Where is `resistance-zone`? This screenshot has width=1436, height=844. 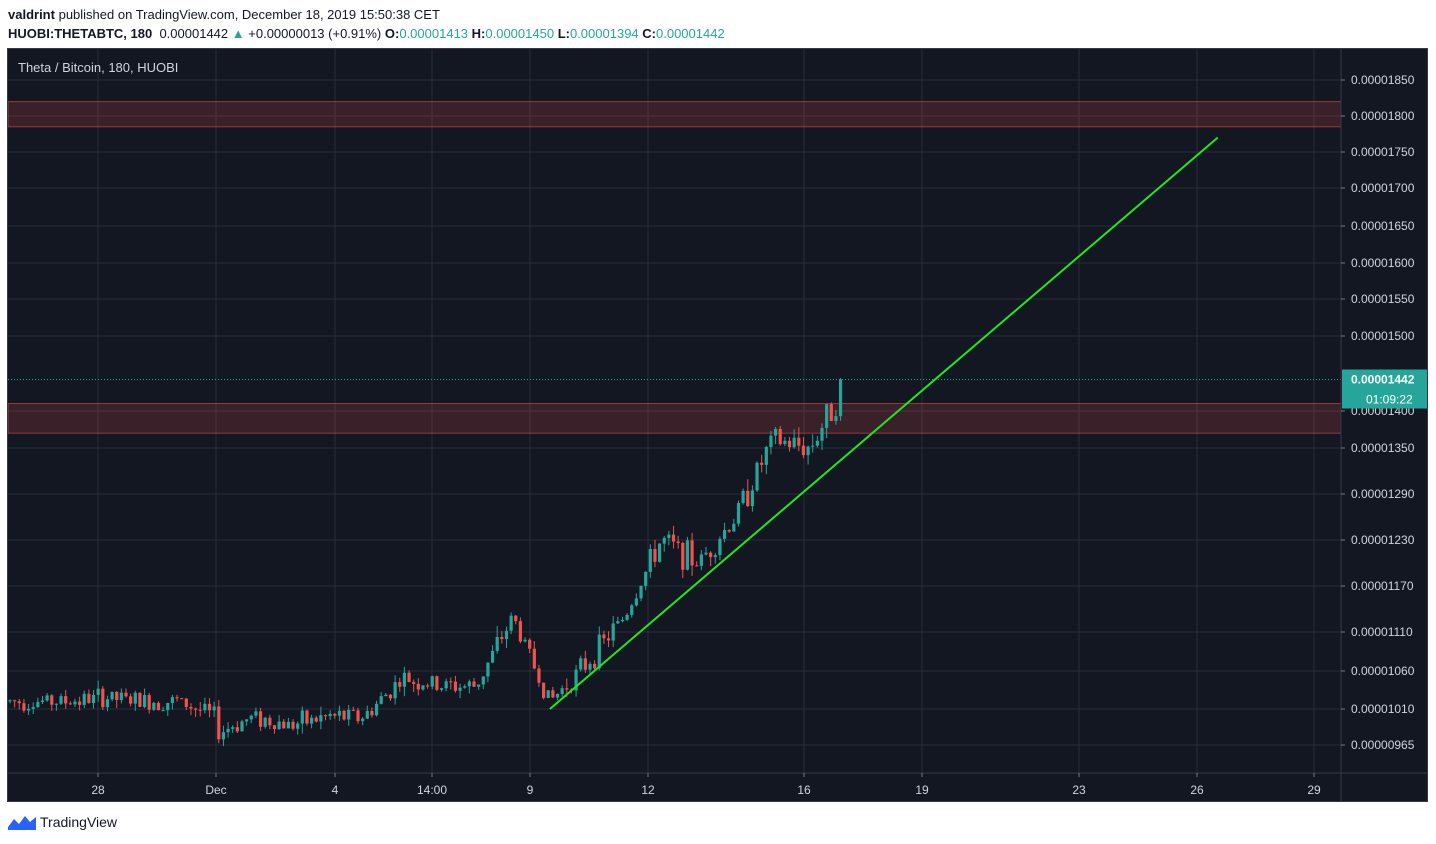
resistance-zone is located at coordinates (675, 114).